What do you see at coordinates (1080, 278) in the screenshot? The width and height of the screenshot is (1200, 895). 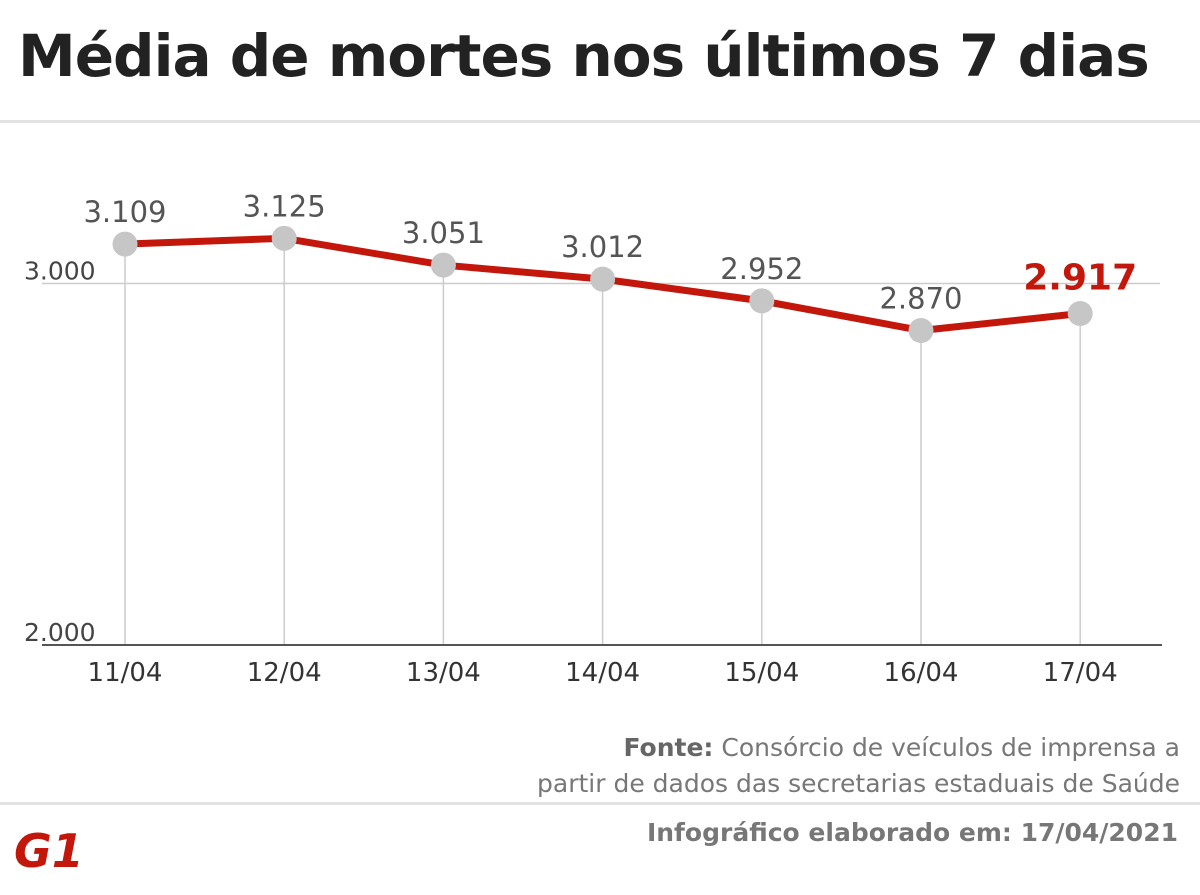 I see `value-label: 2.917` at bounding box center [1080, 278].